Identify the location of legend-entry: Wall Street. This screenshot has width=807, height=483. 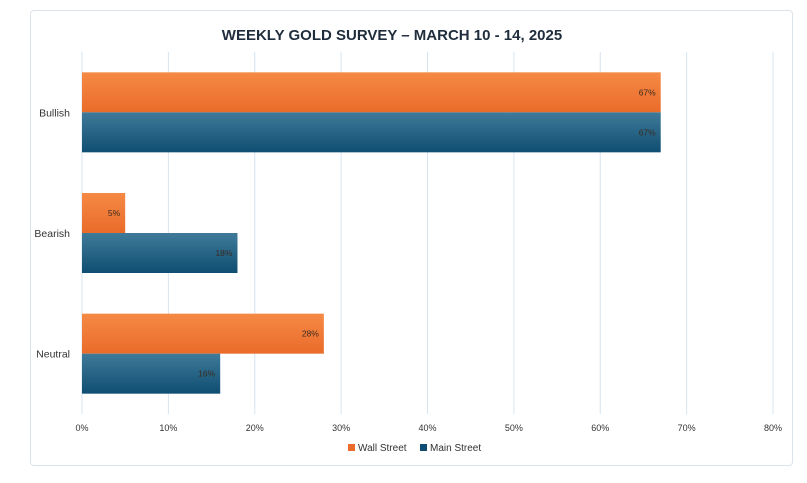
(382, 448).